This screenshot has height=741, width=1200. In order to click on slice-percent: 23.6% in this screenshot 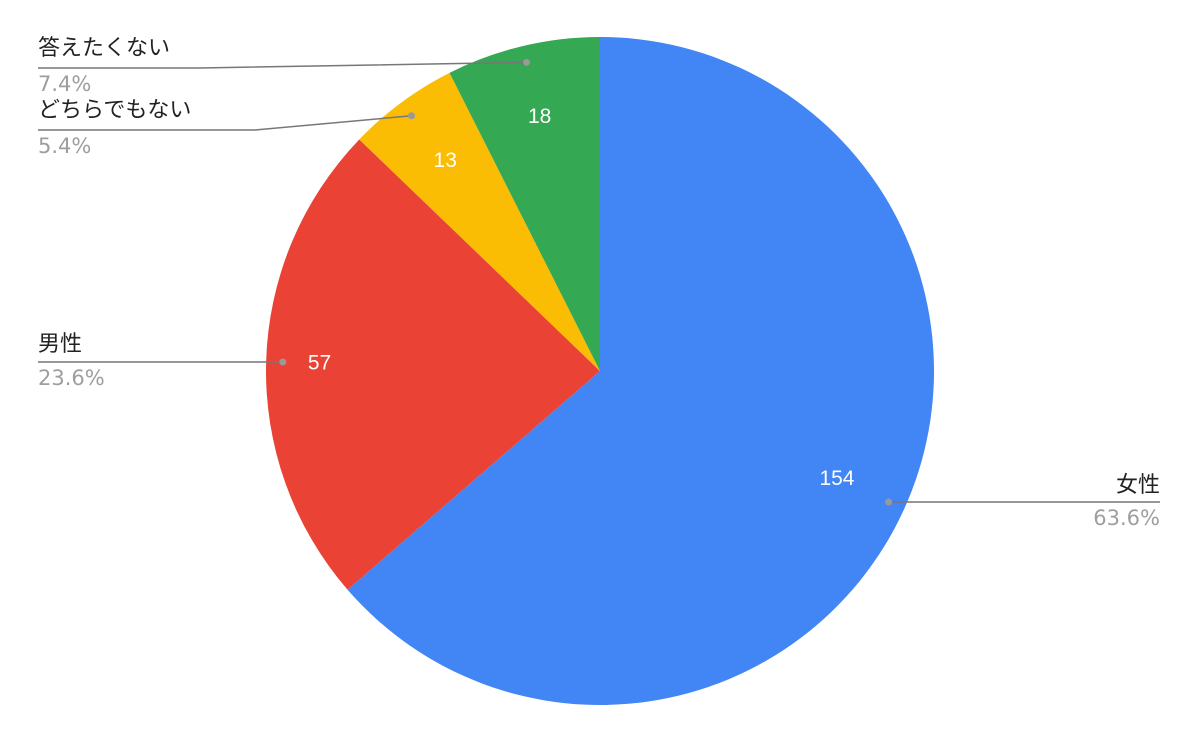, I will do `click(71, 378)`.